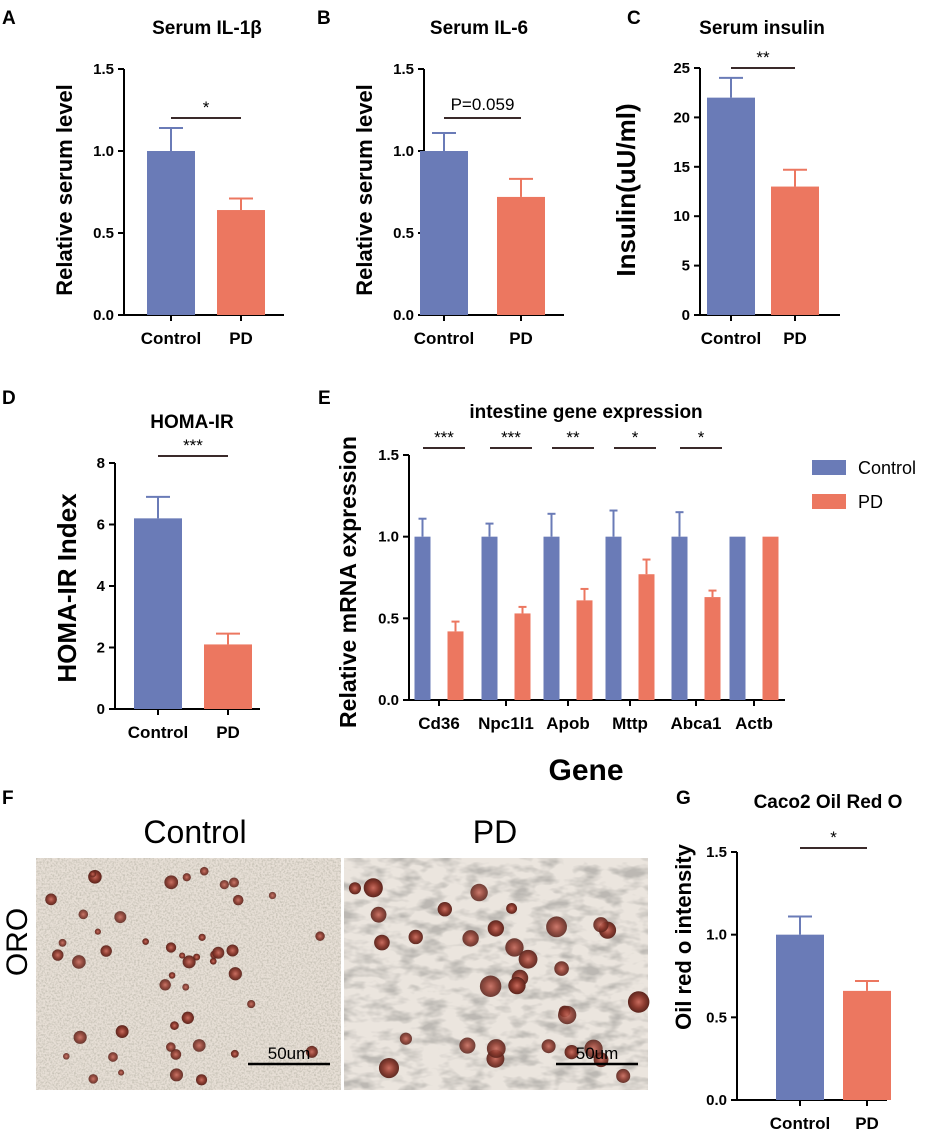  I want to click on y-axis-label-e: Relative mRNA expression, so click(348, 582).